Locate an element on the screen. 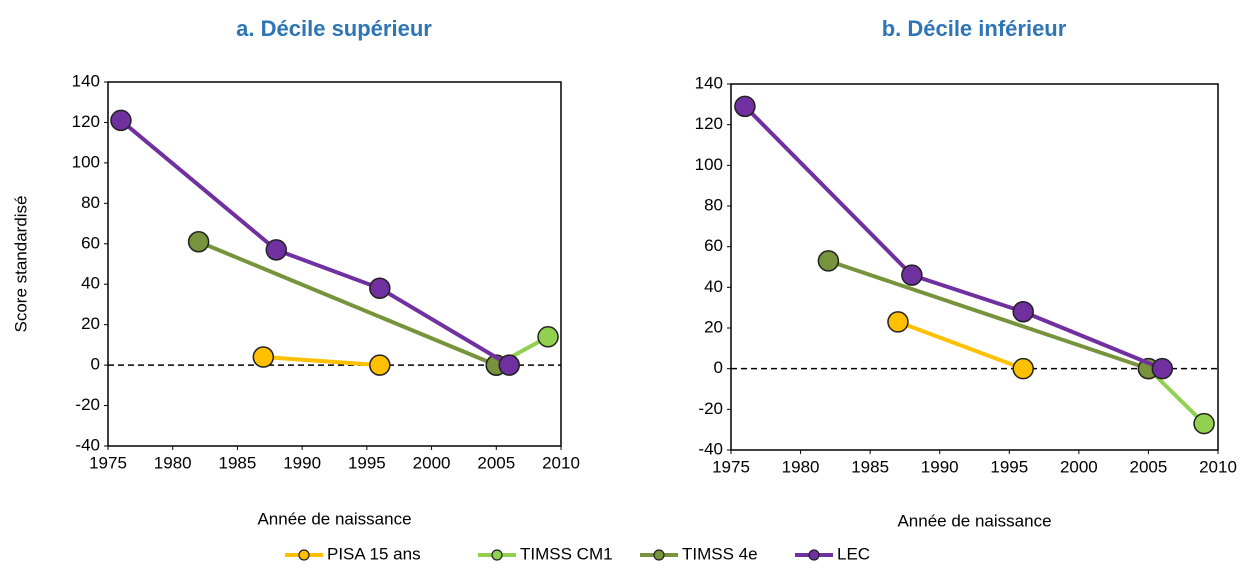 The image size is (1244, 576). legend-item: LEC is located at coordinates (832, 553).